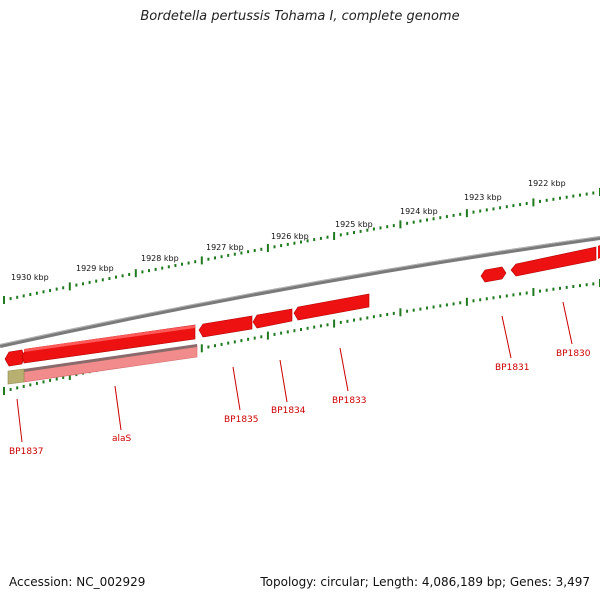 The height and width of the screenshot is (600, 600). I want to click on ruler-tick-label: 1930 kbp, so click(30, 277).